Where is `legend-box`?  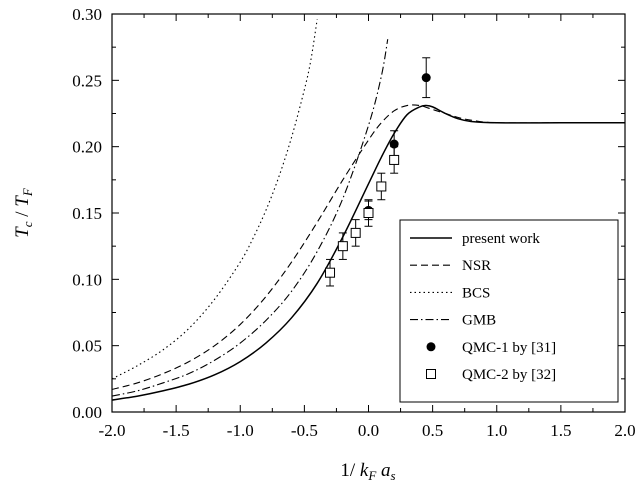
legend-box is located at coordinates (509, 311).